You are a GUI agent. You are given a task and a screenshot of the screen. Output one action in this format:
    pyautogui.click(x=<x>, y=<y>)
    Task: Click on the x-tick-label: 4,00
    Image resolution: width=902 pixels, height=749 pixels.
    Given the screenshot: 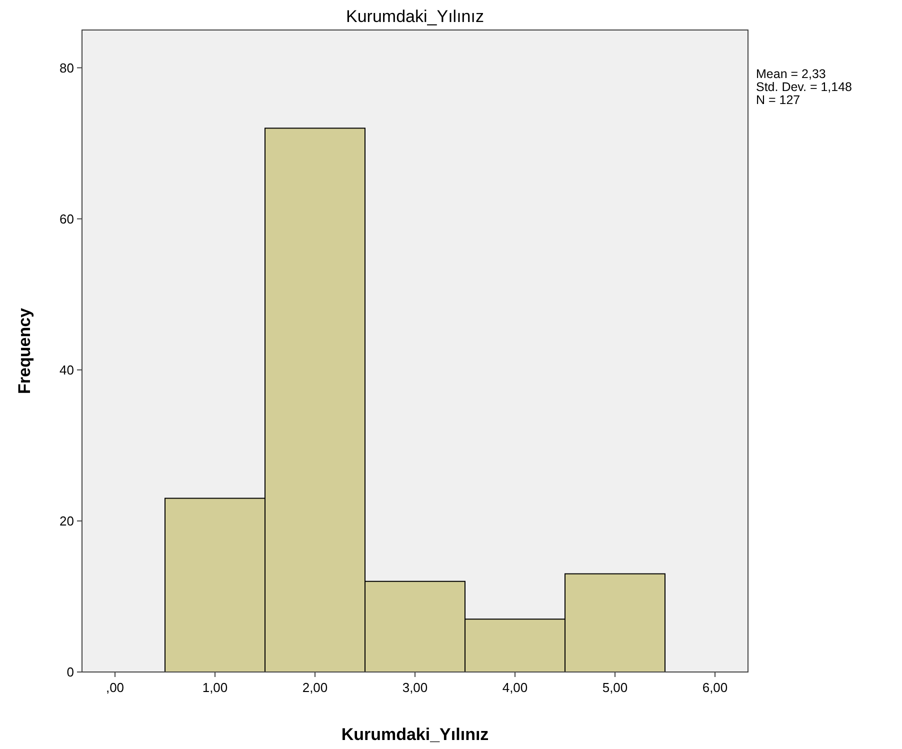 What is the action you would take?
    pyautogui.click(x=515, y=687)
    